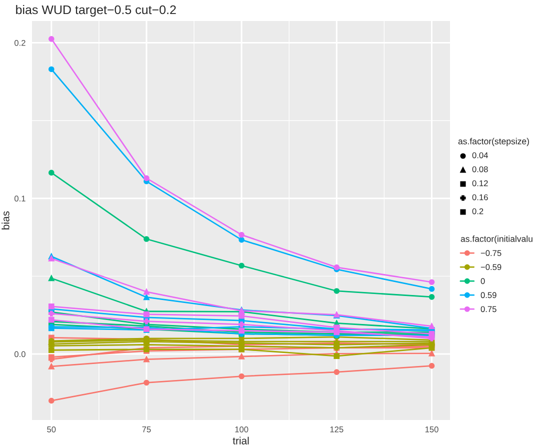 This screenshot has width=543, height=448. I want to click on y-axis-title: bias, so click(6, 220).